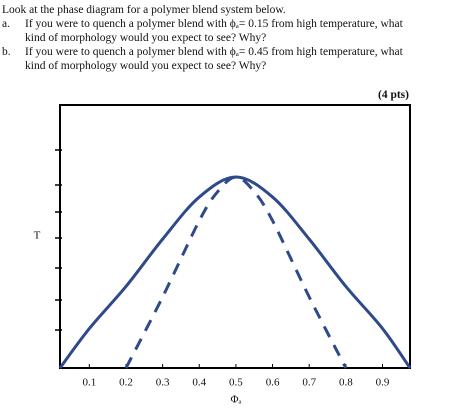 This screenshot has height=409, width=474. What do you see at coordinates (273, 383) in the screenshot?
I see `x-tick-label: 0.6` at bounding box center [273, 383].